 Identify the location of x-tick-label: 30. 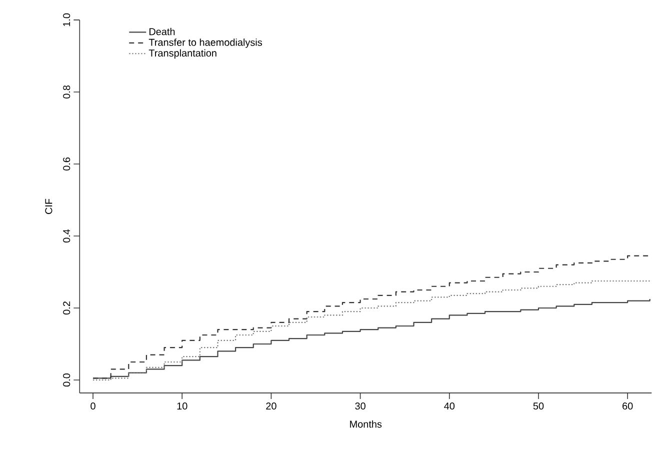
(360, 406).